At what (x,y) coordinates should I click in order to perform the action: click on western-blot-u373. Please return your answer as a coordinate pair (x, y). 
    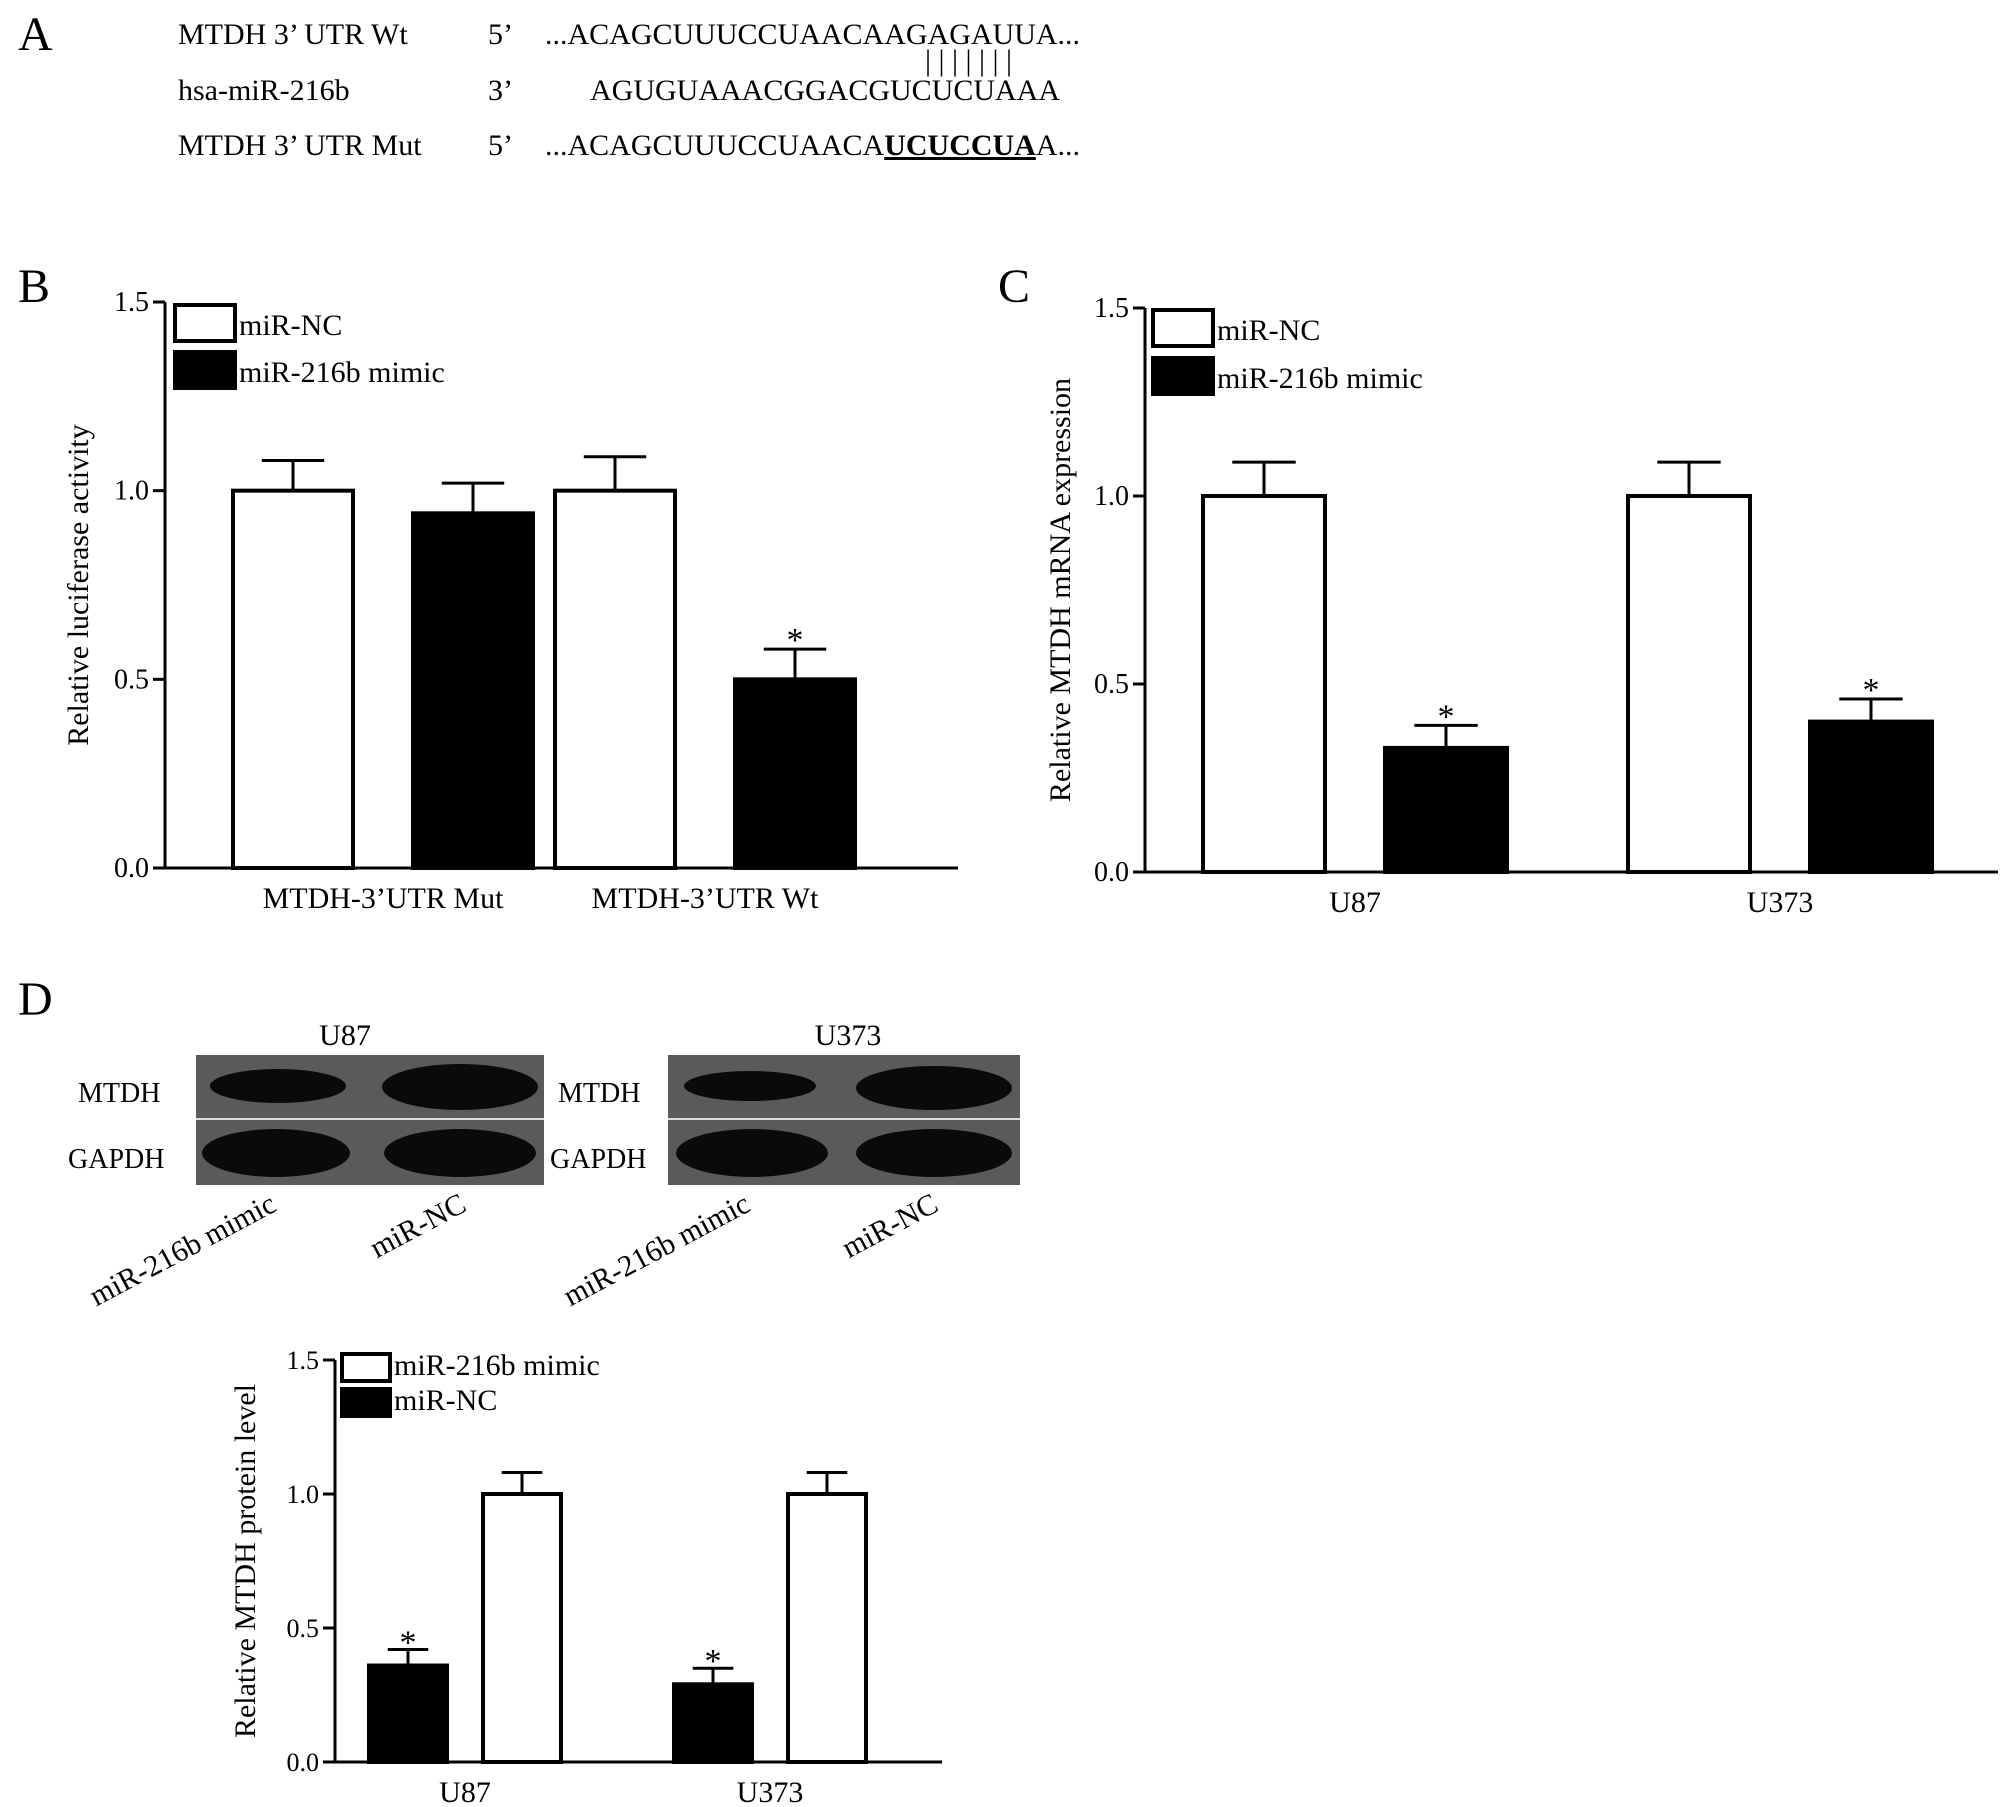
    Looking at the image, I should click on (844, 1120).